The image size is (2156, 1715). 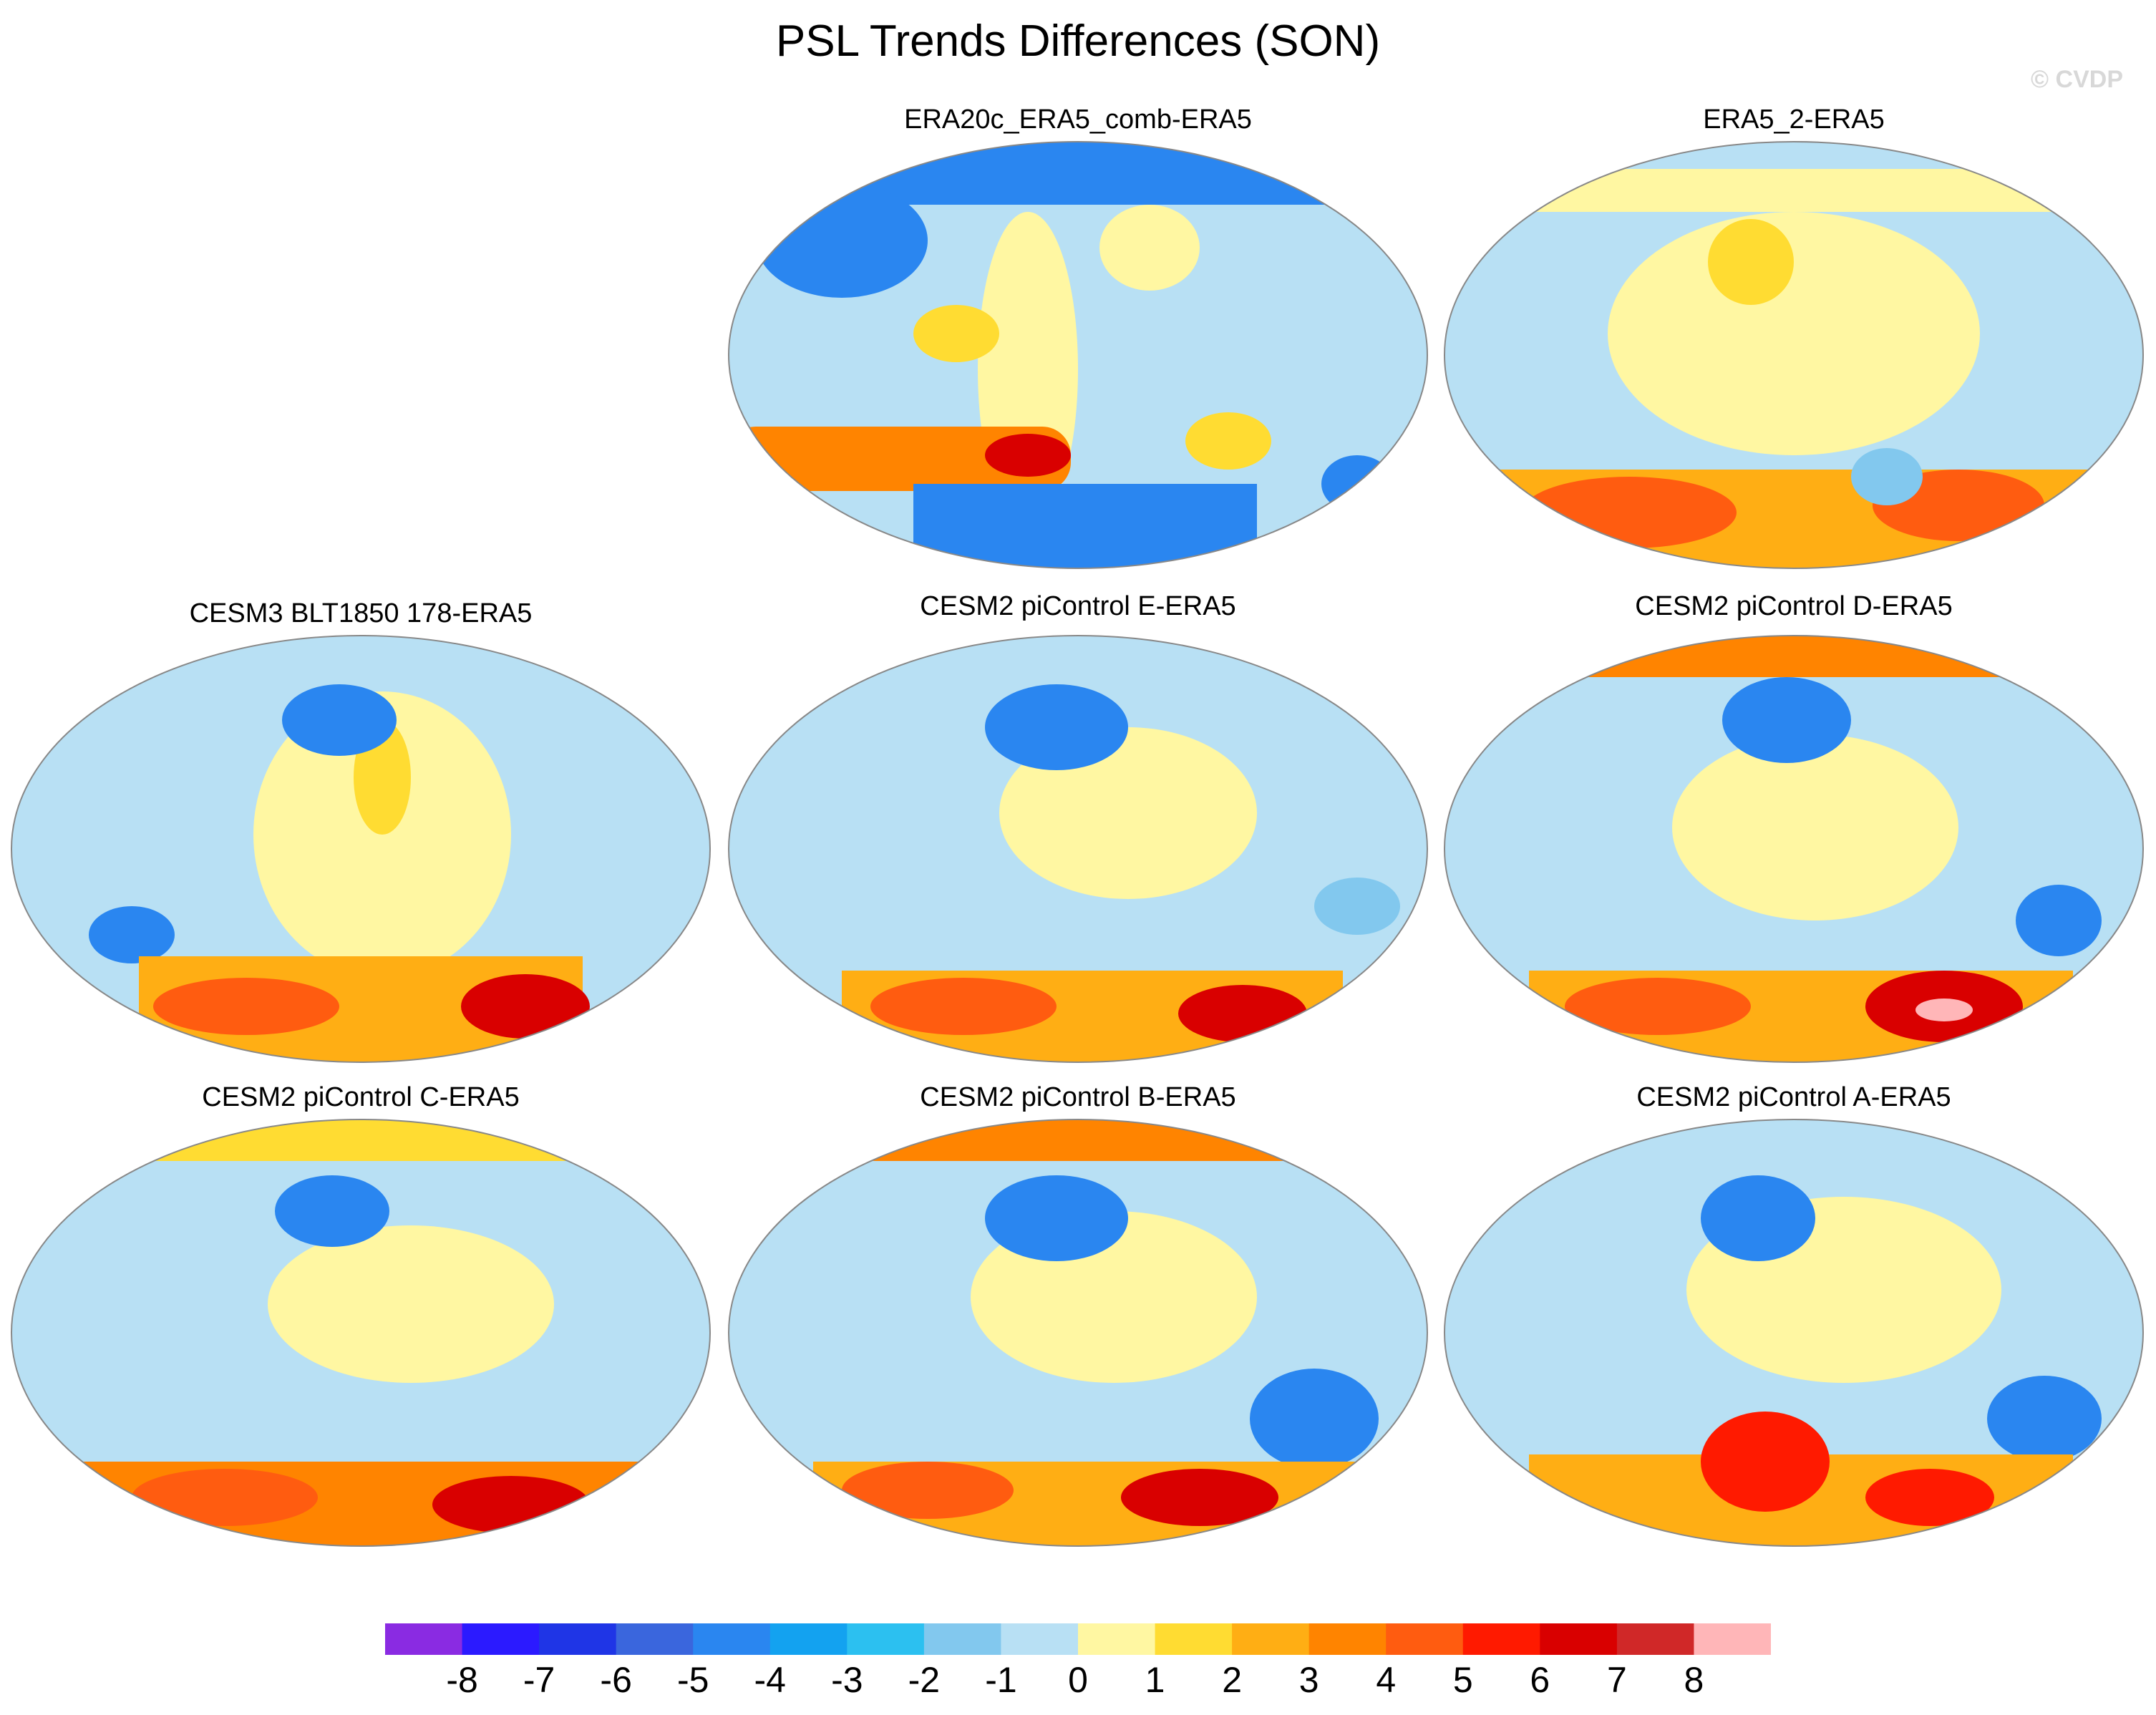 I want to click on colorbar-tick-label: -7, so click(x=539, y=1680).